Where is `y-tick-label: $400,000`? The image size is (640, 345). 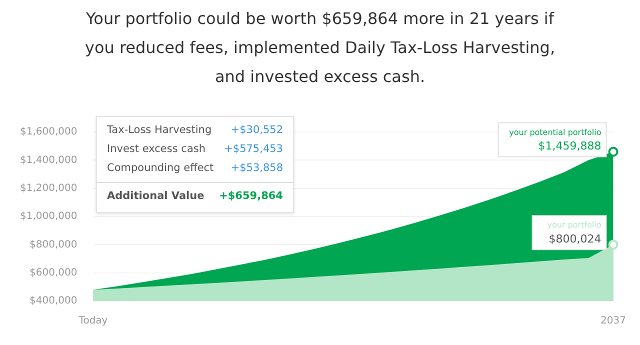 y-tick-label: $400,000 is located at coordinates (54, 301).